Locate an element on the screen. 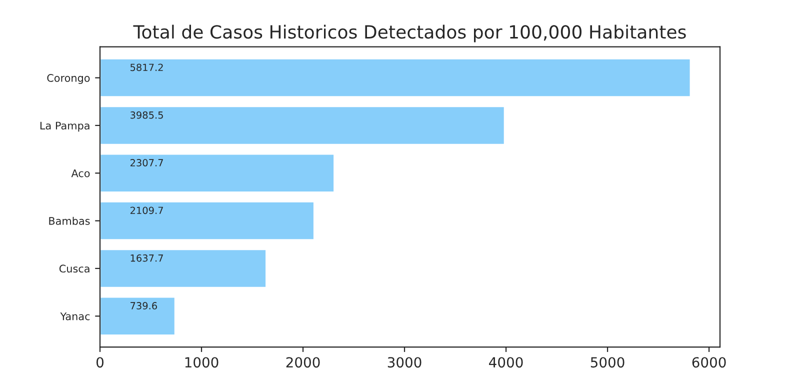 Image resolution: width=800 pixels, height=390 pixels. x-tick-label: 5000 is located at coordinates (607, 362).